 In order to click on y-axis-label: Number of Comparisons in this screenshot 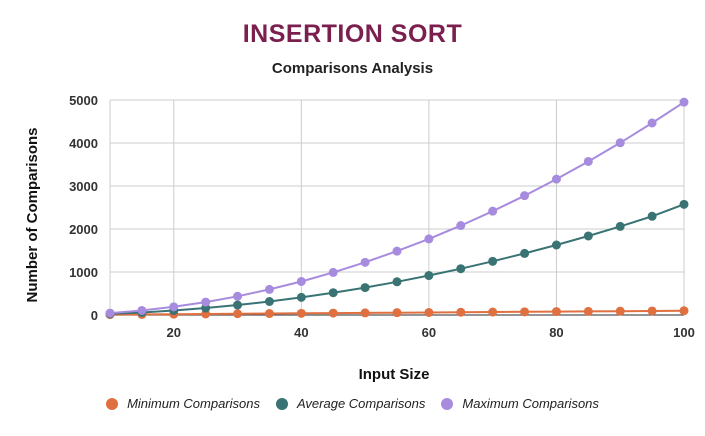, I will do `click(32, 214)`.